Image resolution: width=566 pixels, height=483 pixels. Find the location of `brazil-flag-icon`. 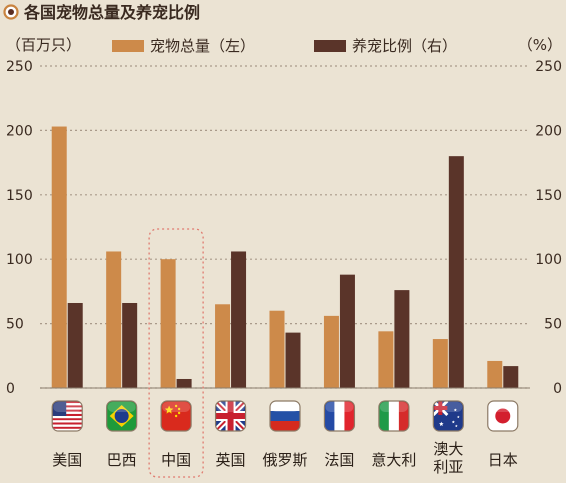

brazil-flag-icon is located at coordinates (122, 416).